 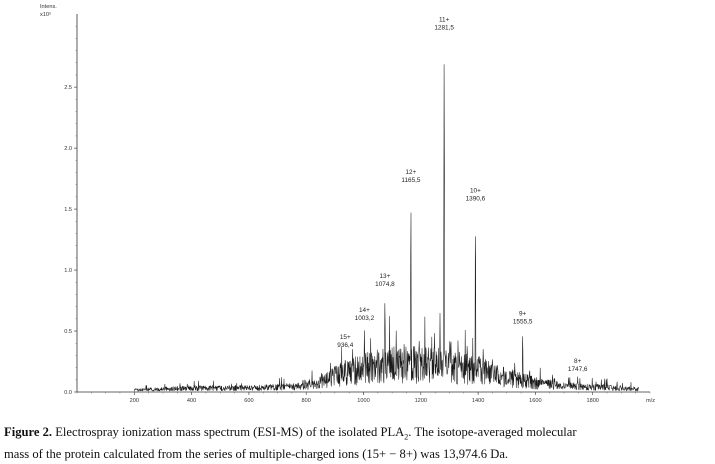 I want to click on y-tick-label: 2.0, so click(x=68, y=149).